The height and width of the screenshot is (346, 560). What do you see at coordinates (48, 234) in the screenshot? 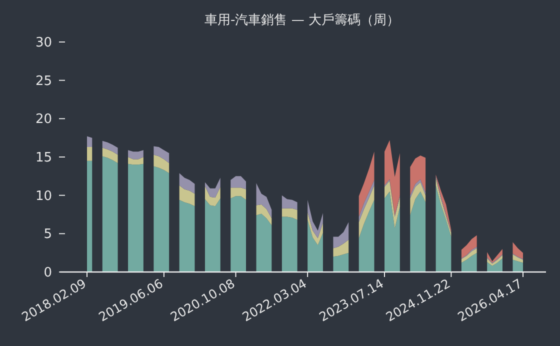
I see `y-tick-label: 5` at bounding box center [48, 234].